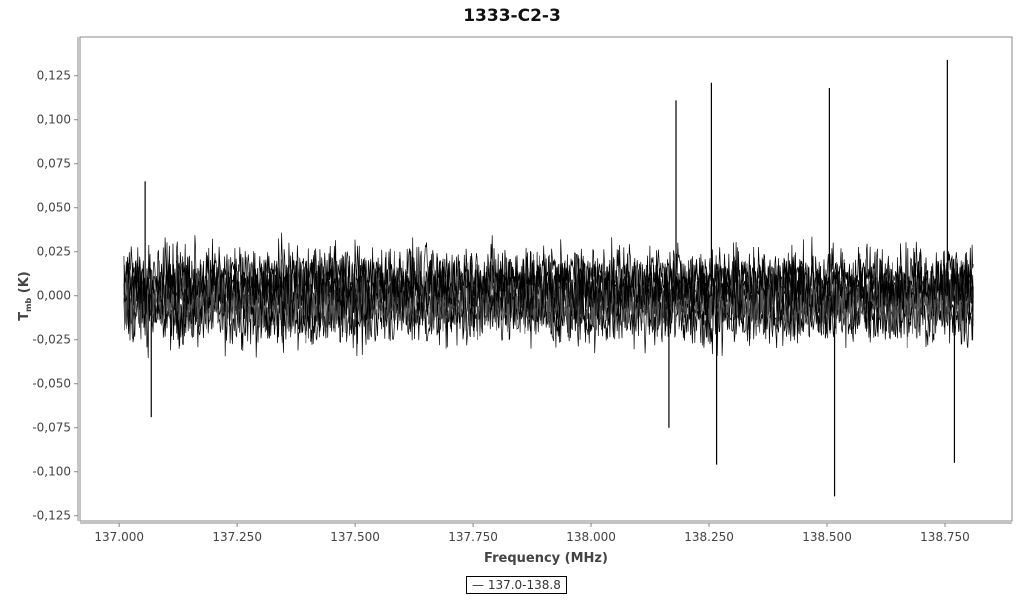 This screenshot has height=600, width=1024. What do you see at coordinates (524, 585) in the screenshot?
I see `legend-label: 137.0-138.8` at bounding box center [524, 585].